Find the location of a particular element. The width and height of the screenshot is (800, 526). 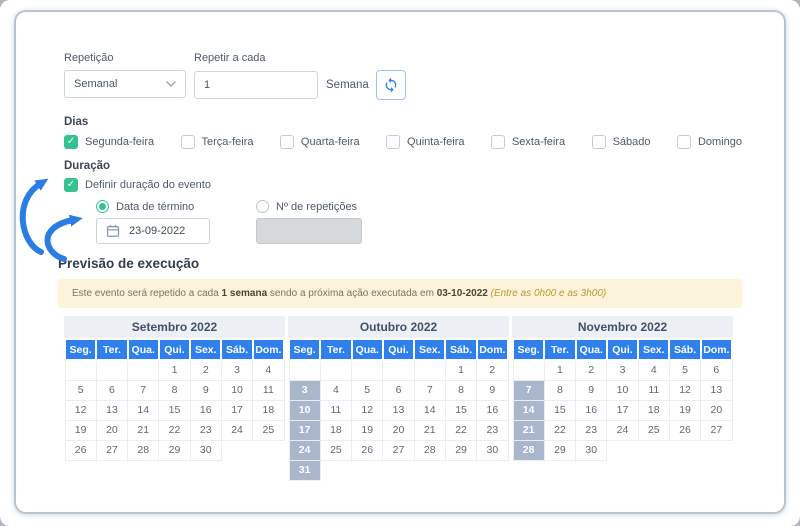

calendar-day-cell: 23 is located at coordinates (205, 430).